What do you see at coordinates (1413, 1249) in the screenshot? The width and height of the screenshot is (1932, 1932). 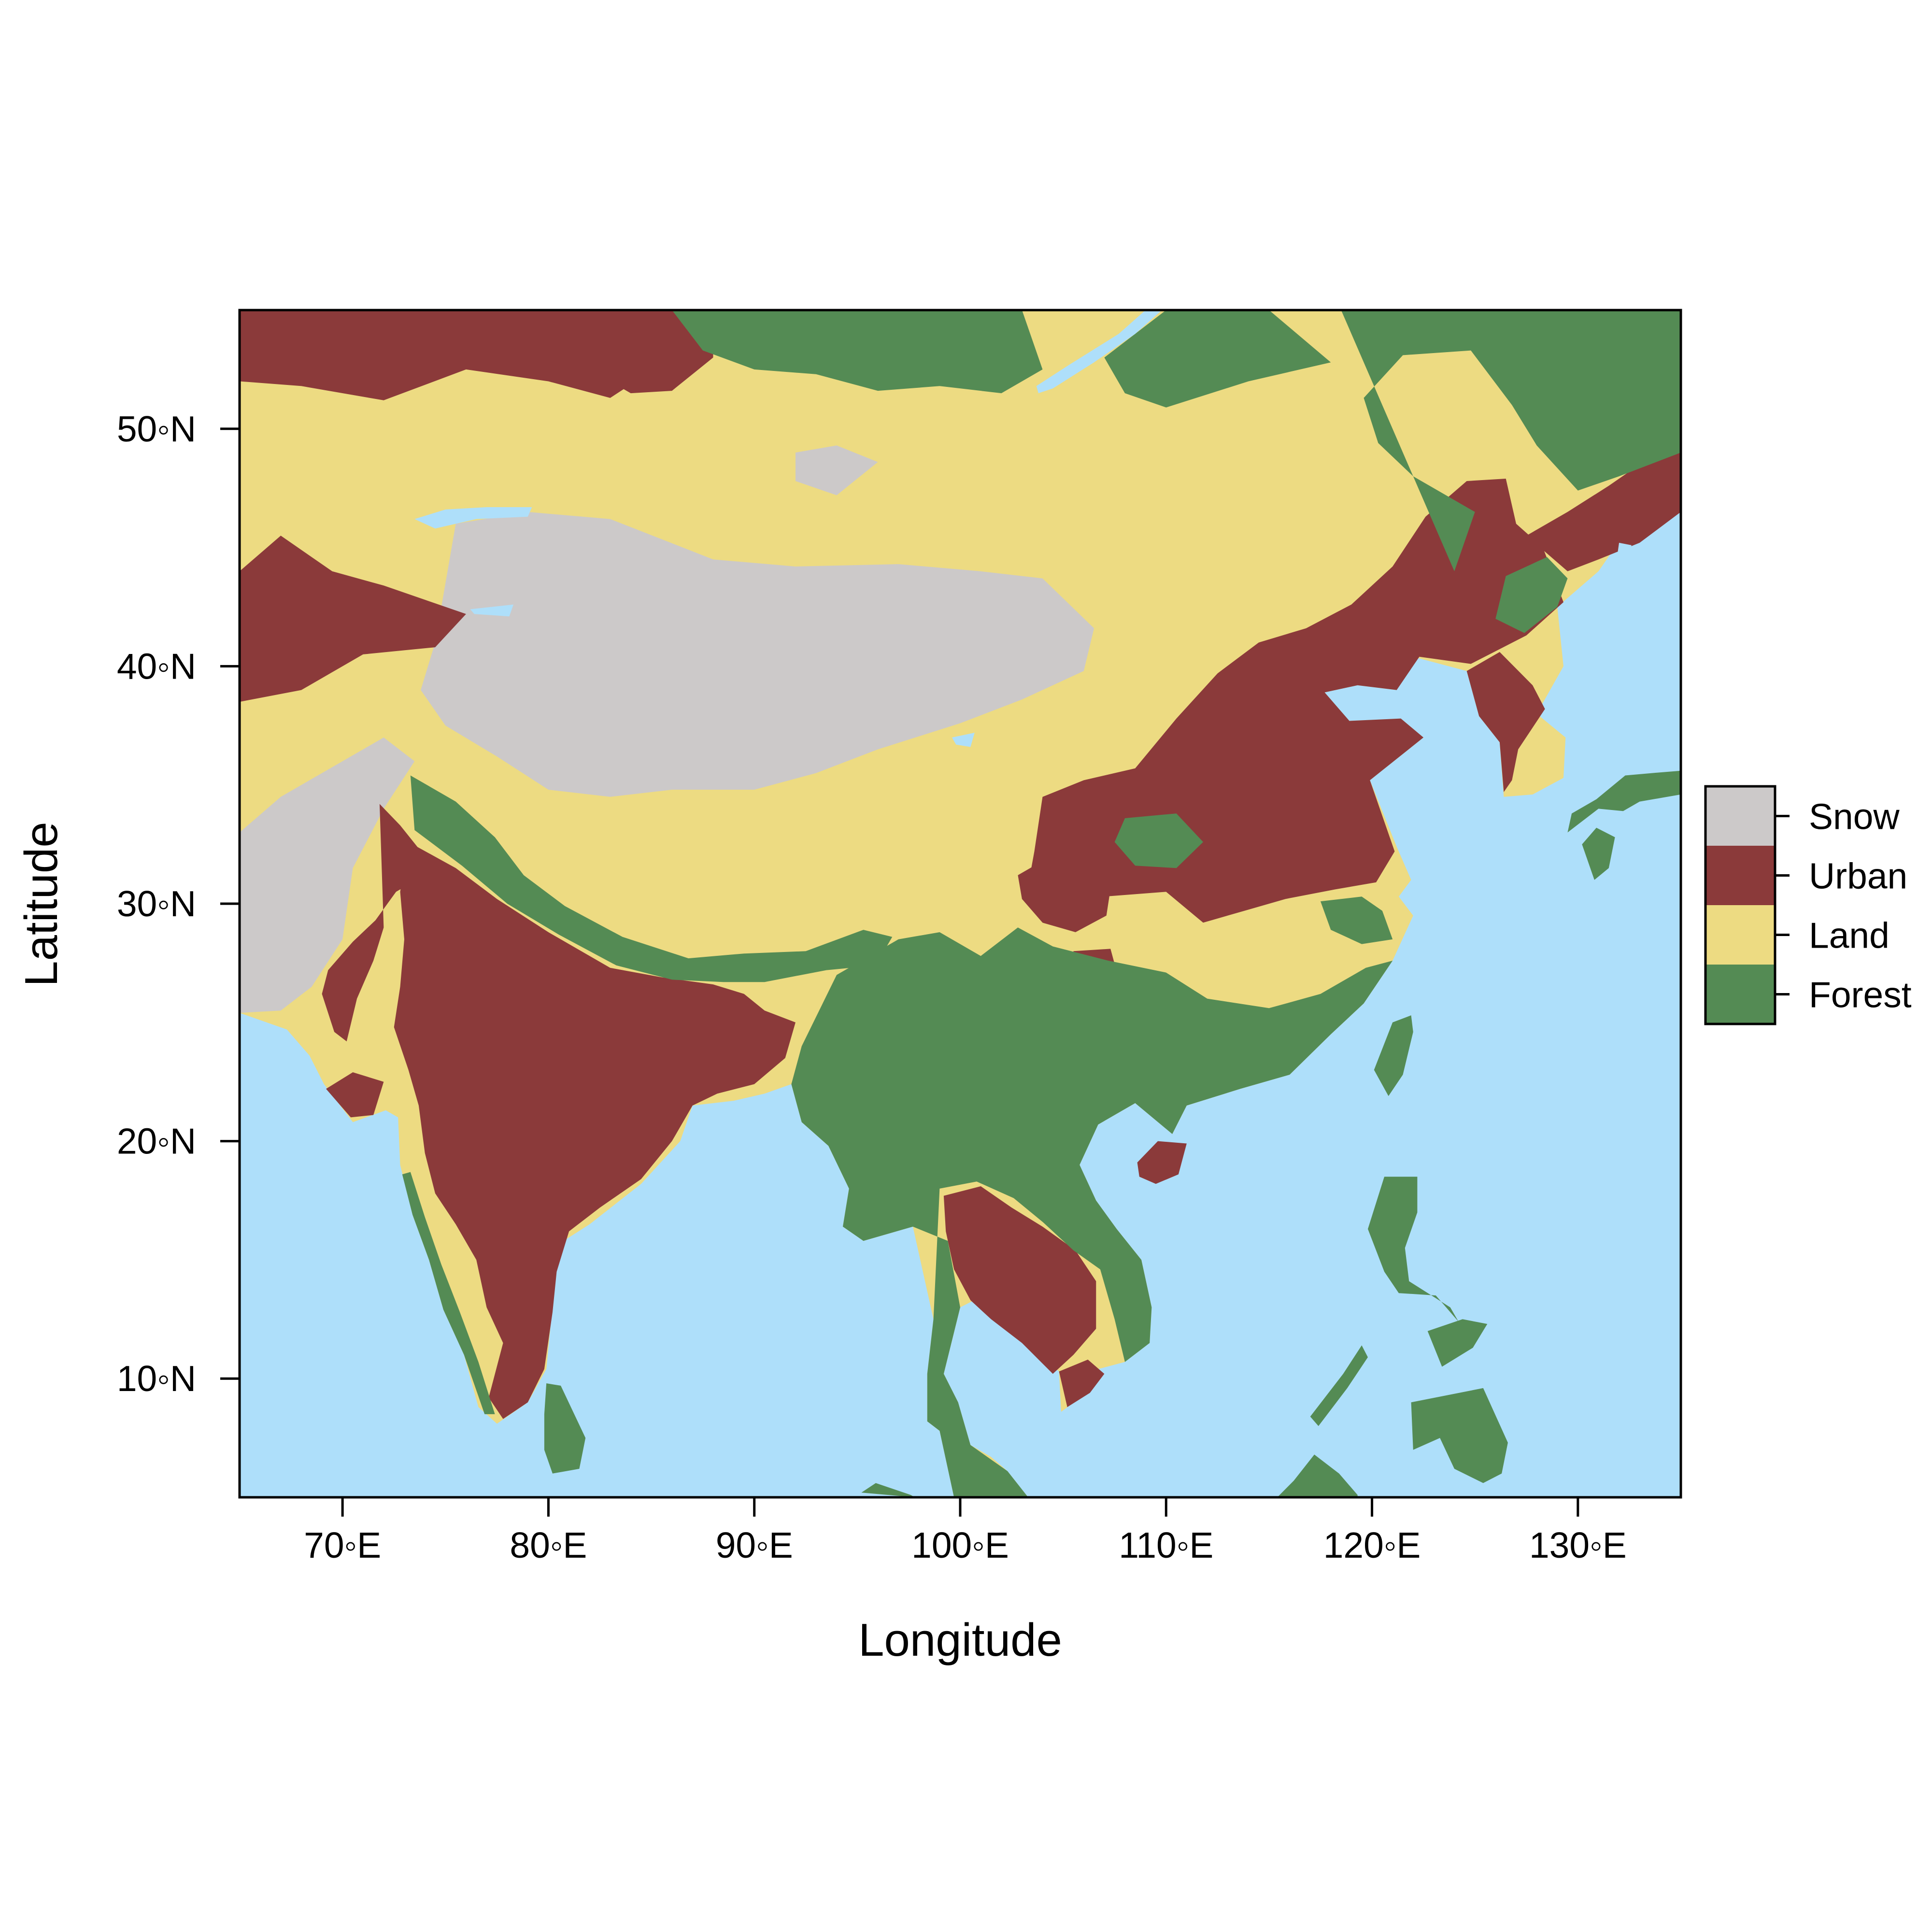 I see `island-luzon` at bounding box center [1413, 1249].